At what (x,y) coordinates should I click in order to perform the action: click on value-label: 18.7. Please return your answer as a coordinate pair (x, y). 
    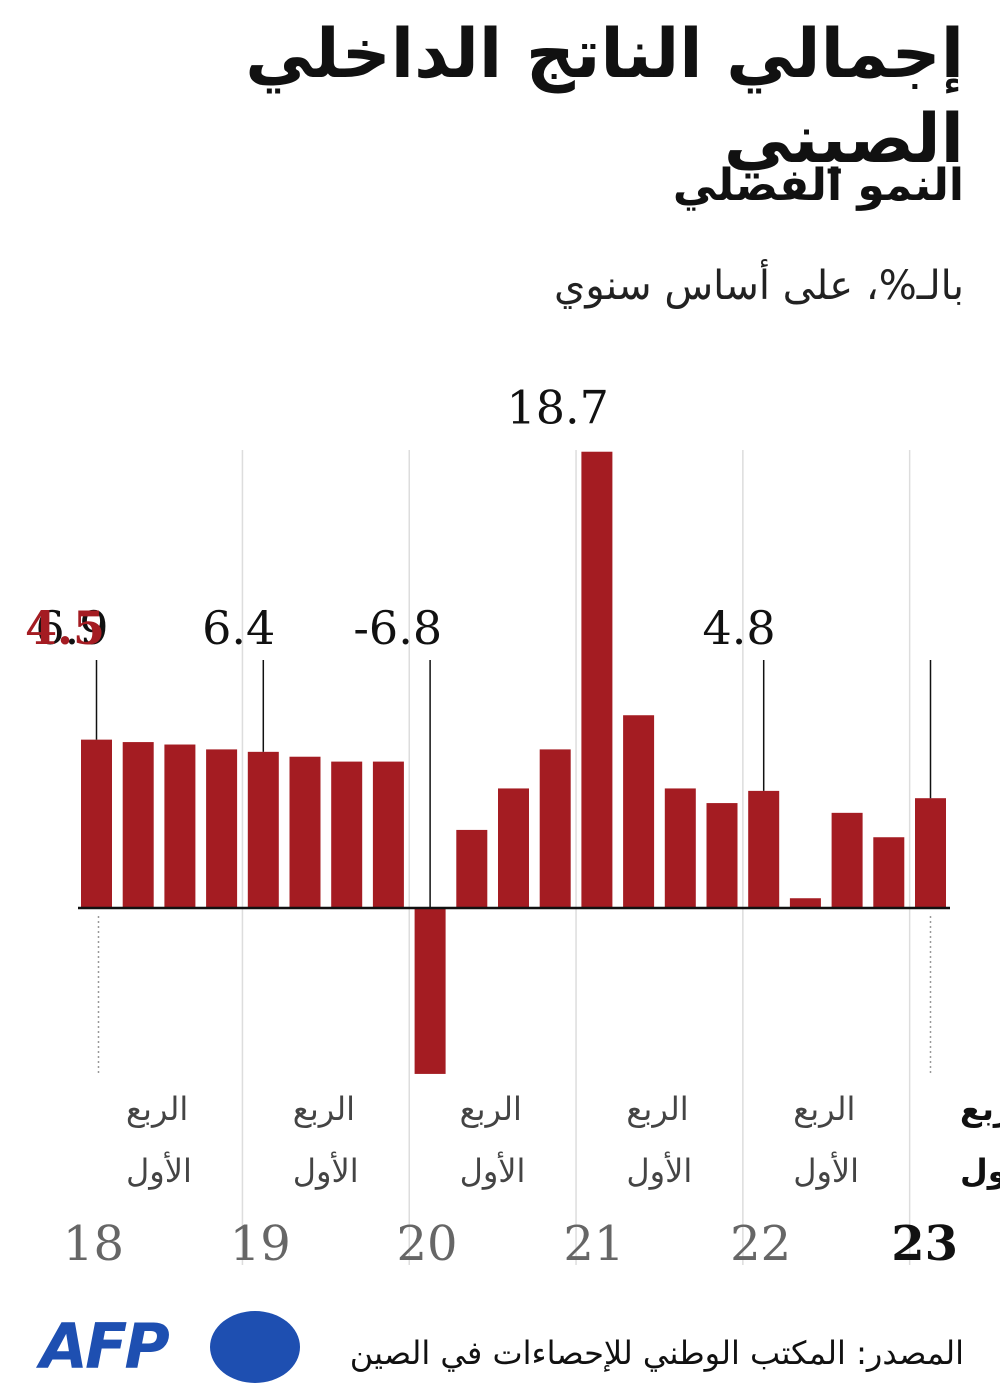
    Looking at the image, I should click on (557, 408).